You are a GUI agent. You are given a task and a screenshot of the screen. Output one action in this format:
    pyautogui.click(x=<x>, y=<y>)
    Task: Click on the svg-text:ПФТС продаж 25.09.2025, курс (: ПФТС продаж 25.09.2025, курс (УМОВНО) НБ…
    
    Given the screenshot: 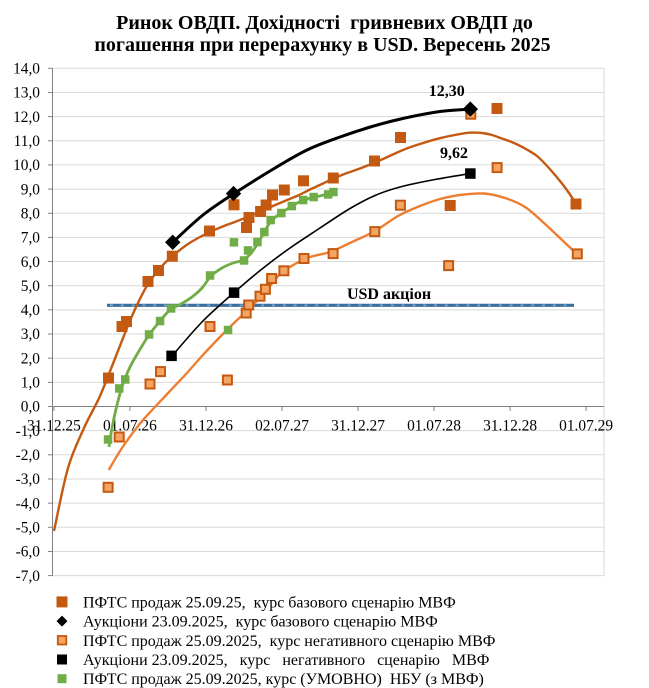 What is the action you would take?
    pyautogui.click(x=283, y=679)
    